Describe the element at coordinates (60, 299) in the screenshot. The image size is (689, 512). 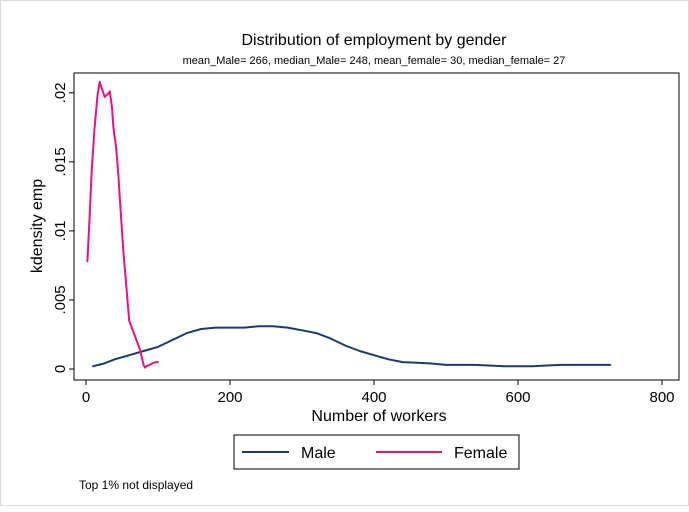
I see `y-tick-label: .005` at that location.